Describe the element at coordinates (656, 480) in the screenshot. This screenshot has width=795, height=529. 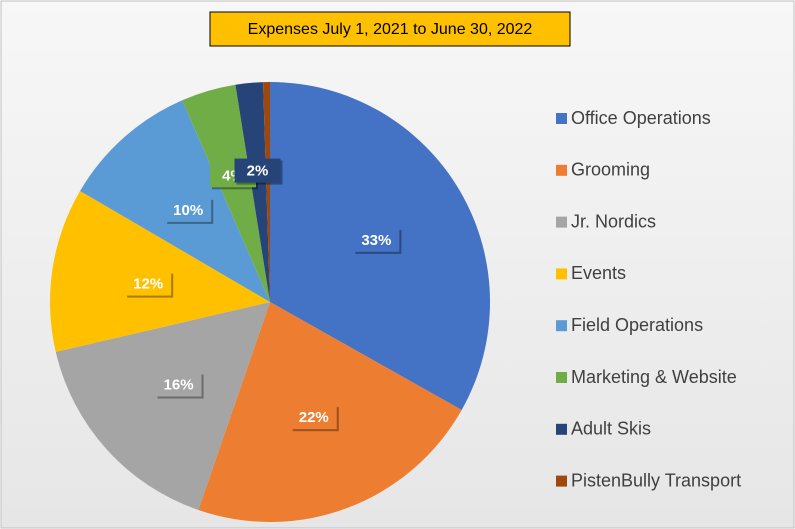
I see `legend-text: PistenBully Transport` at that location.